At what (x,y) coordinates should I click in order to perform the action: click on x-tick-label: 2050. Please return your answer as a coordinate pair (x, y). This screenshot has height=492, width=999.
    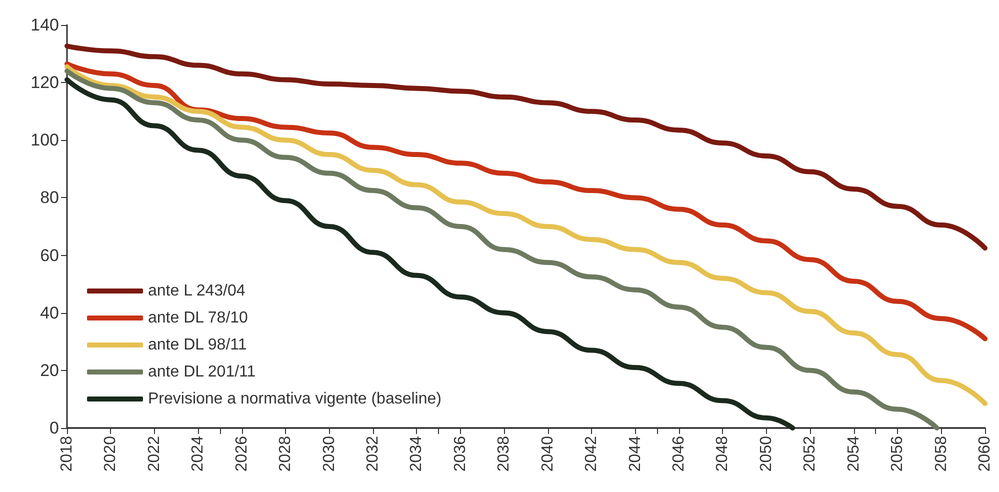
    Looking at the image, I should click on (766, 454).